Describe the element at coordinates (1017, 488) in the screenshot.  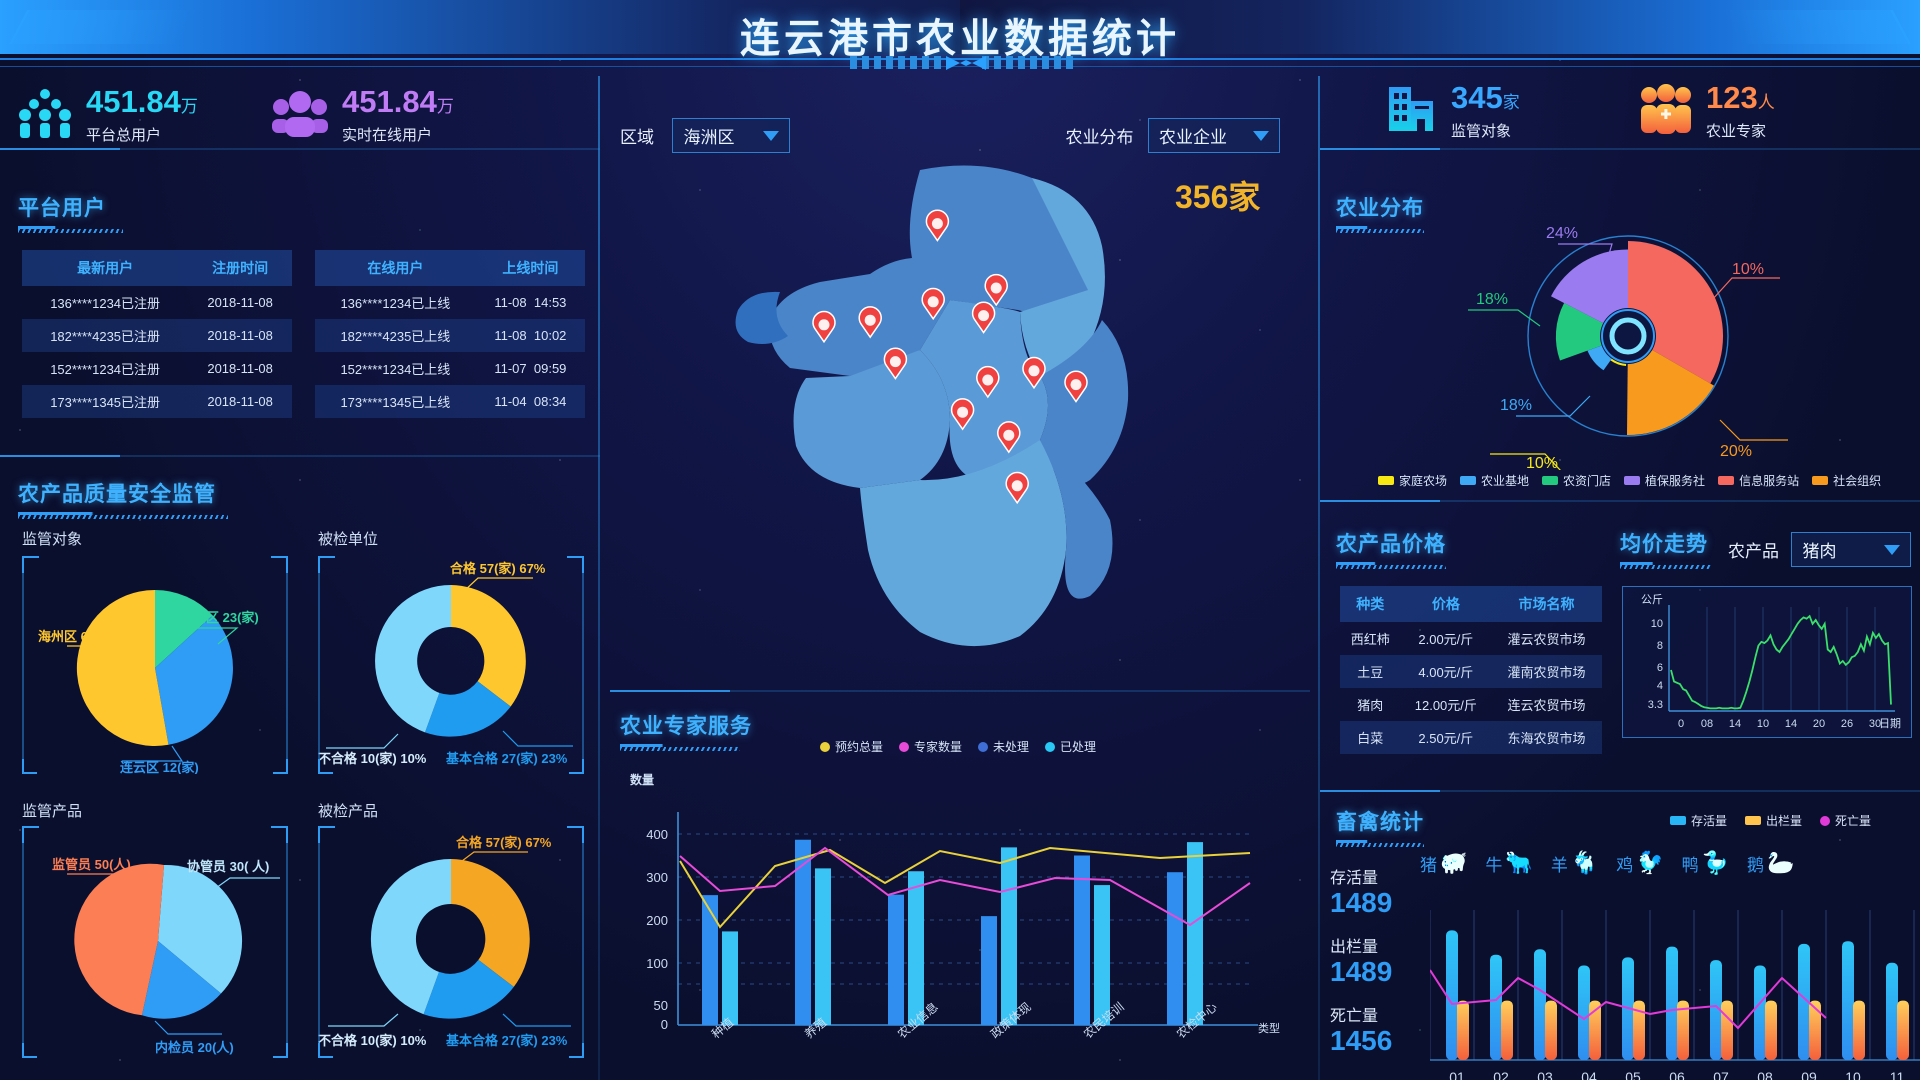
I see `map-marker-rural-pin` at that location.